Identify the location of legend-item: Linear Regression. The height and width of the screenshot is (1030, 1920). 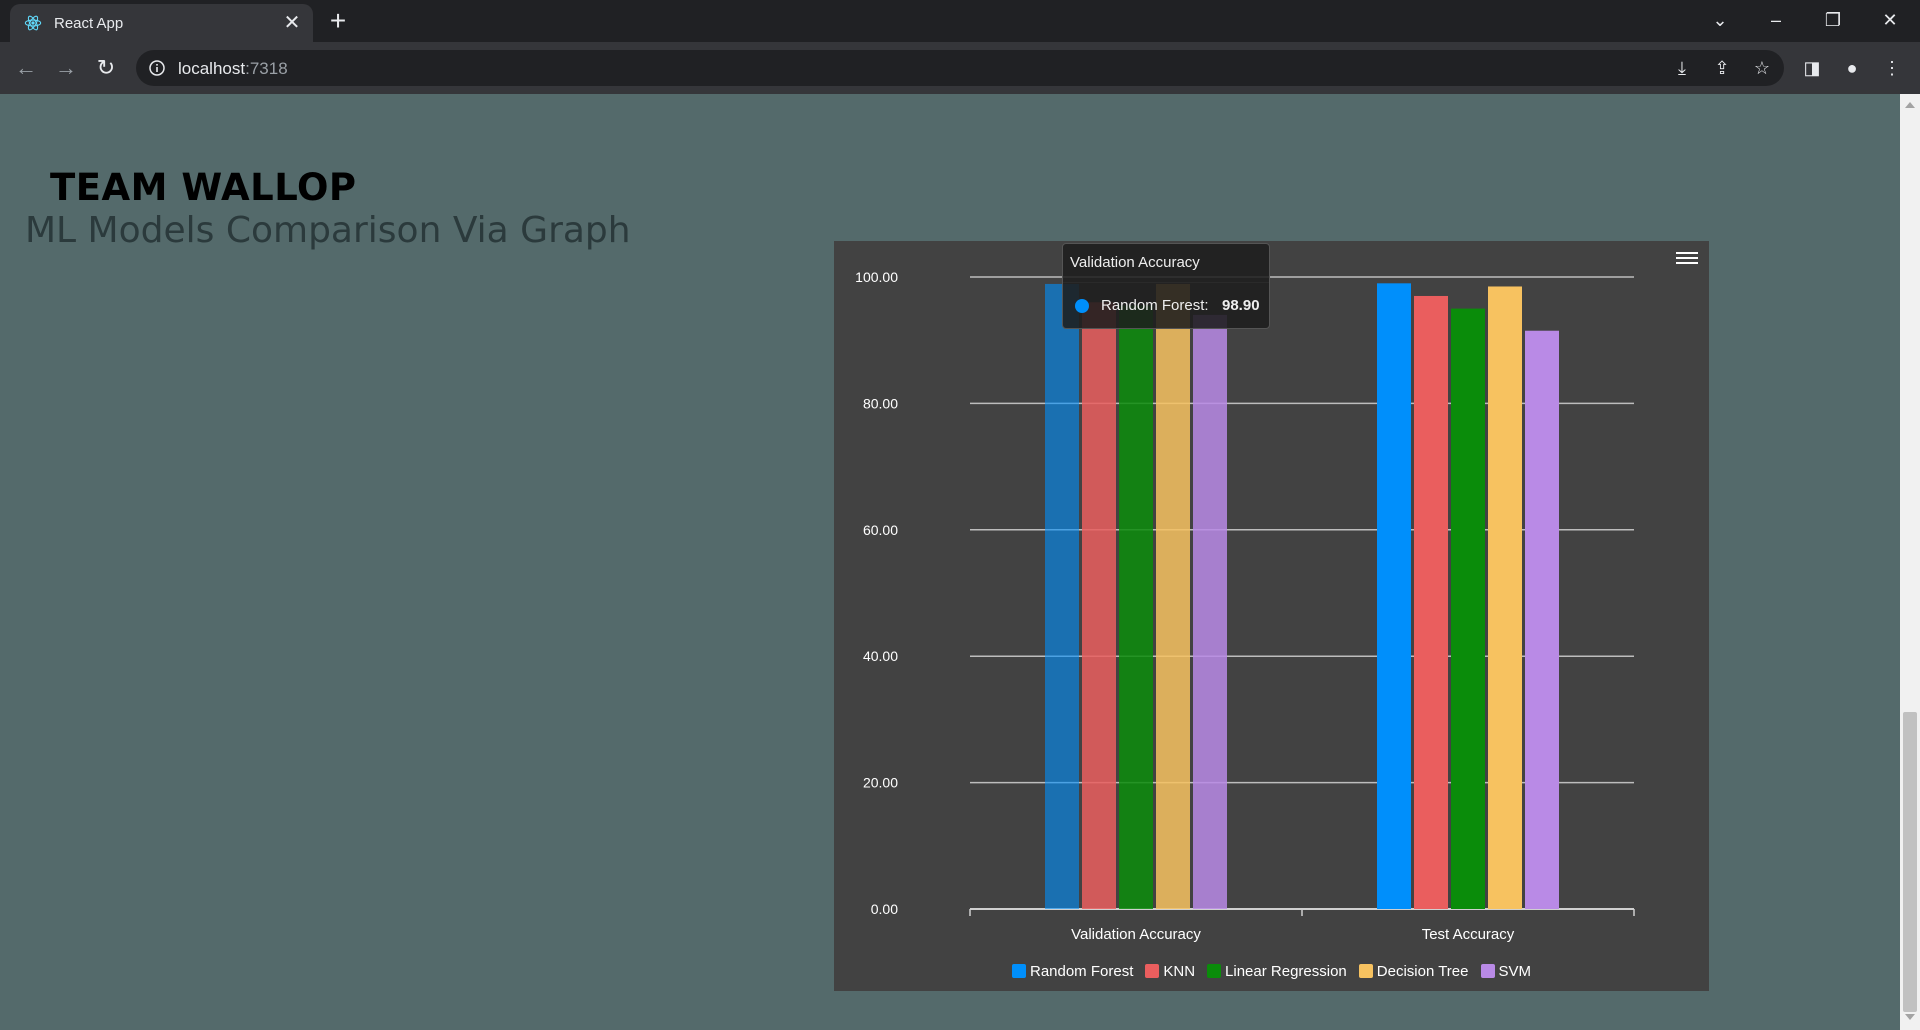
(1277, 971).